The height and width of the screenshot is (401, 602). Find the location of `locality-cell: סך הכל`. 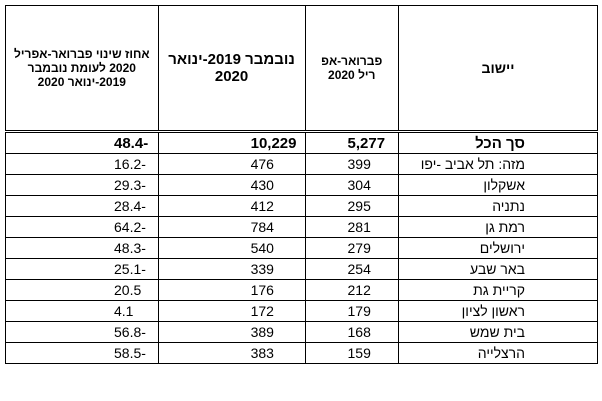

locality-cell: סך הכל is located at coordinates (498, 142).